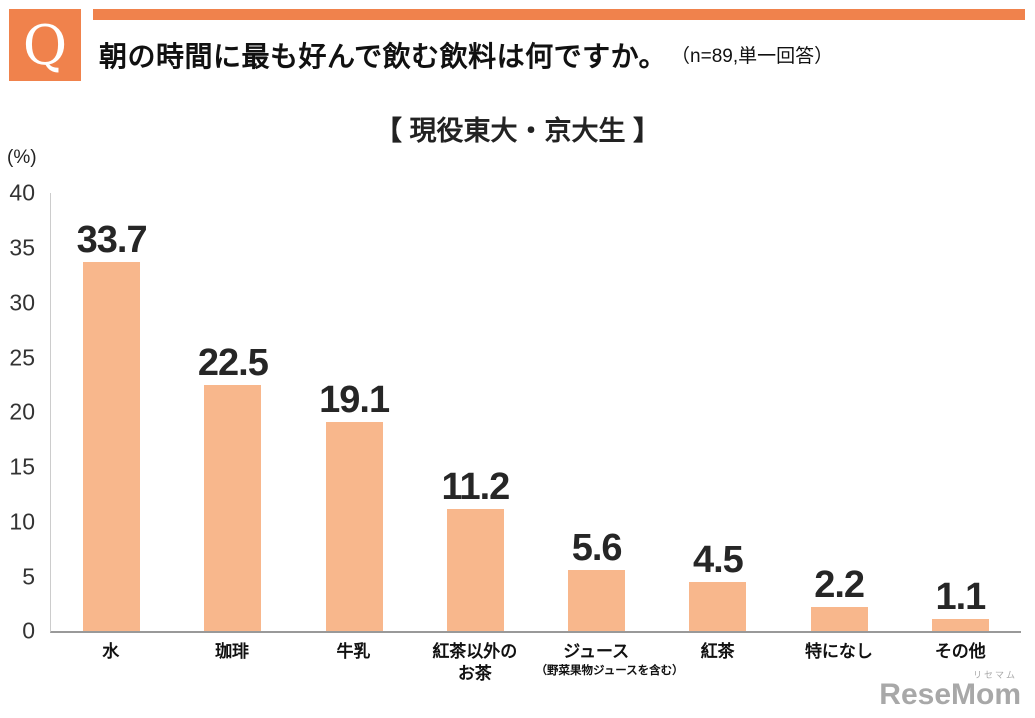 The width and height of the screenshot is (1035, 718). What do you see at coordinates (28, 630) in the screenshot?
I see `y-tick-label: 0` at bounding box center [28, 630].